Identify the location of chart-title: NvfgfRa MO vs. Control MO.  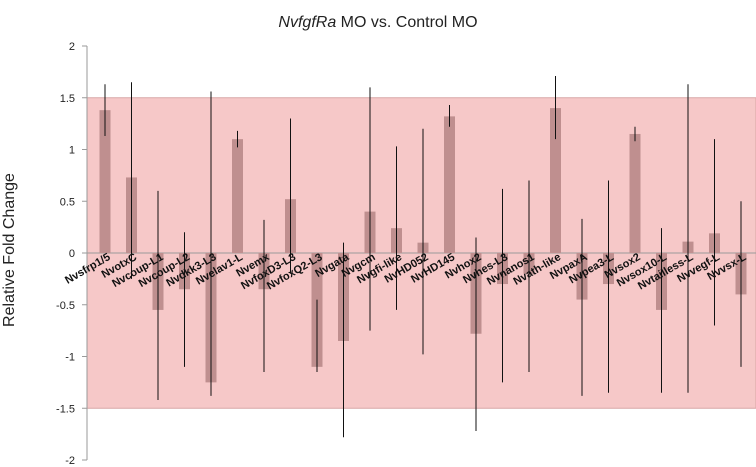
(378, 23).